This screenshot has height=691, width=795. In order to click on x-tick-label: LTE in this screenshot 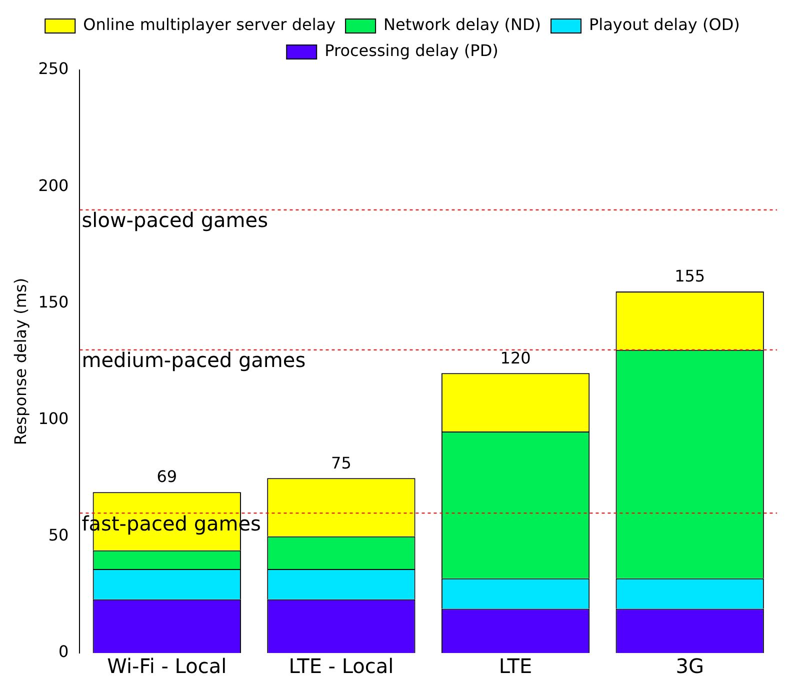, I will do `click(515, 666)`.